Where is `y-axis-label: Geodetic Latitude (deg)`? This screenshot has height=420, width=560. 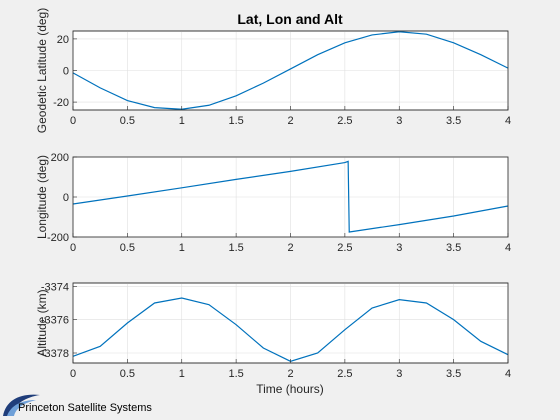 y-axis-label: Geodetic Latitude (deg) is located at coordinates (42, 70).